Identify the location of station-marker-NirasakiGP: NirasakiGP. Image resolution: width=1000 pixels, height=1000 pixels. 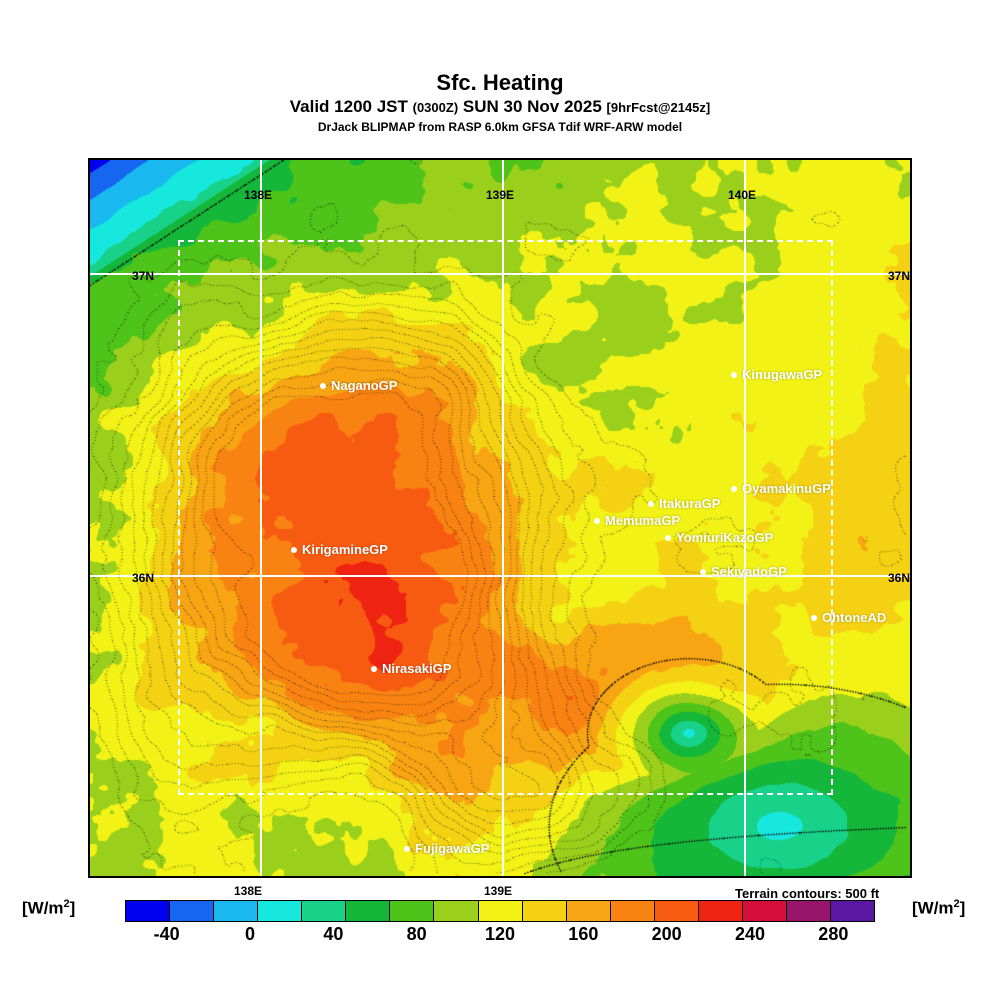
(411, 668).